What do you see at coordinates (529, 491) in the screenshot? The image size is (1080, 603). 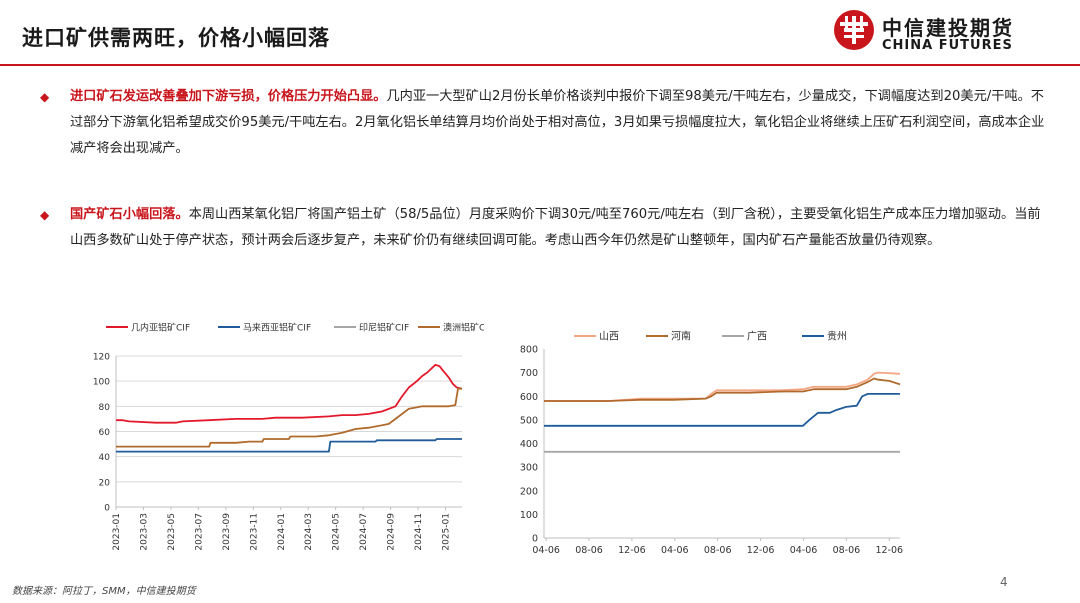 I see `y-tick-label: 200` at bounding box center [529, 491].